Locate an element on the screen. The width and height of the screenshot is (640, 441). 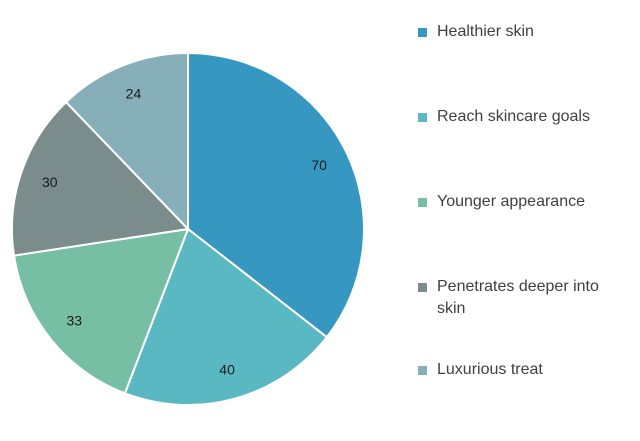
pie-slice-penetrates-deeper-into-skin is located at coordinates (101, 178).